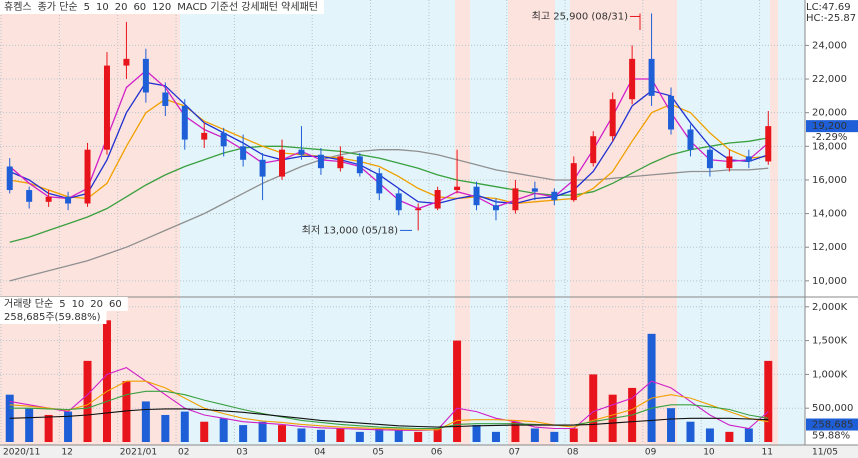 The height and width of the screenshot is (458, 858). I want to click on x-tick-label: 07, so click(514, 453).